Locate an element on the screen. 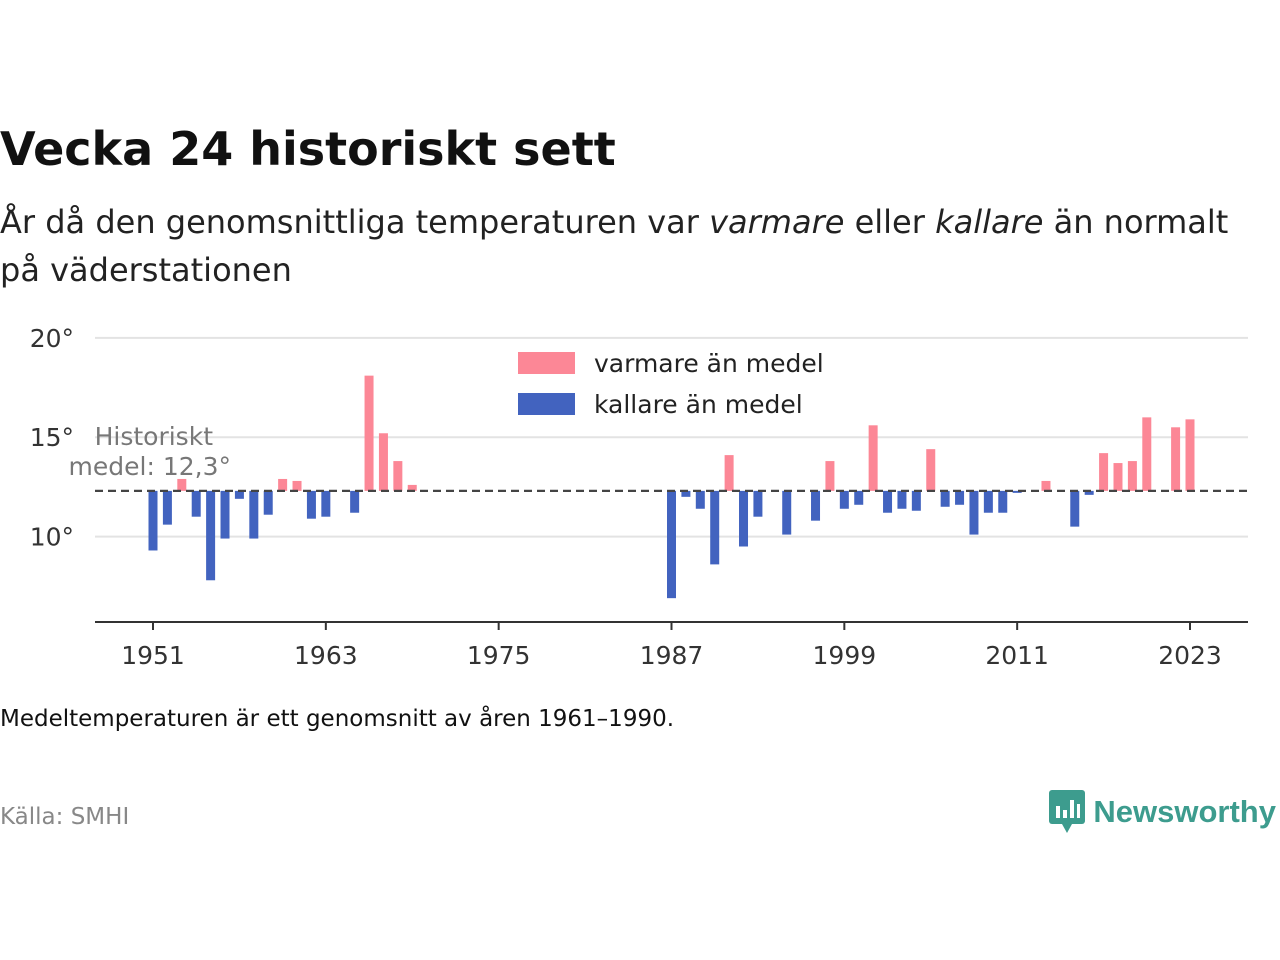 This screenshot has height=960, width=1280. legend-label-cold: kallare än medel is located at coordinates (698, 404).